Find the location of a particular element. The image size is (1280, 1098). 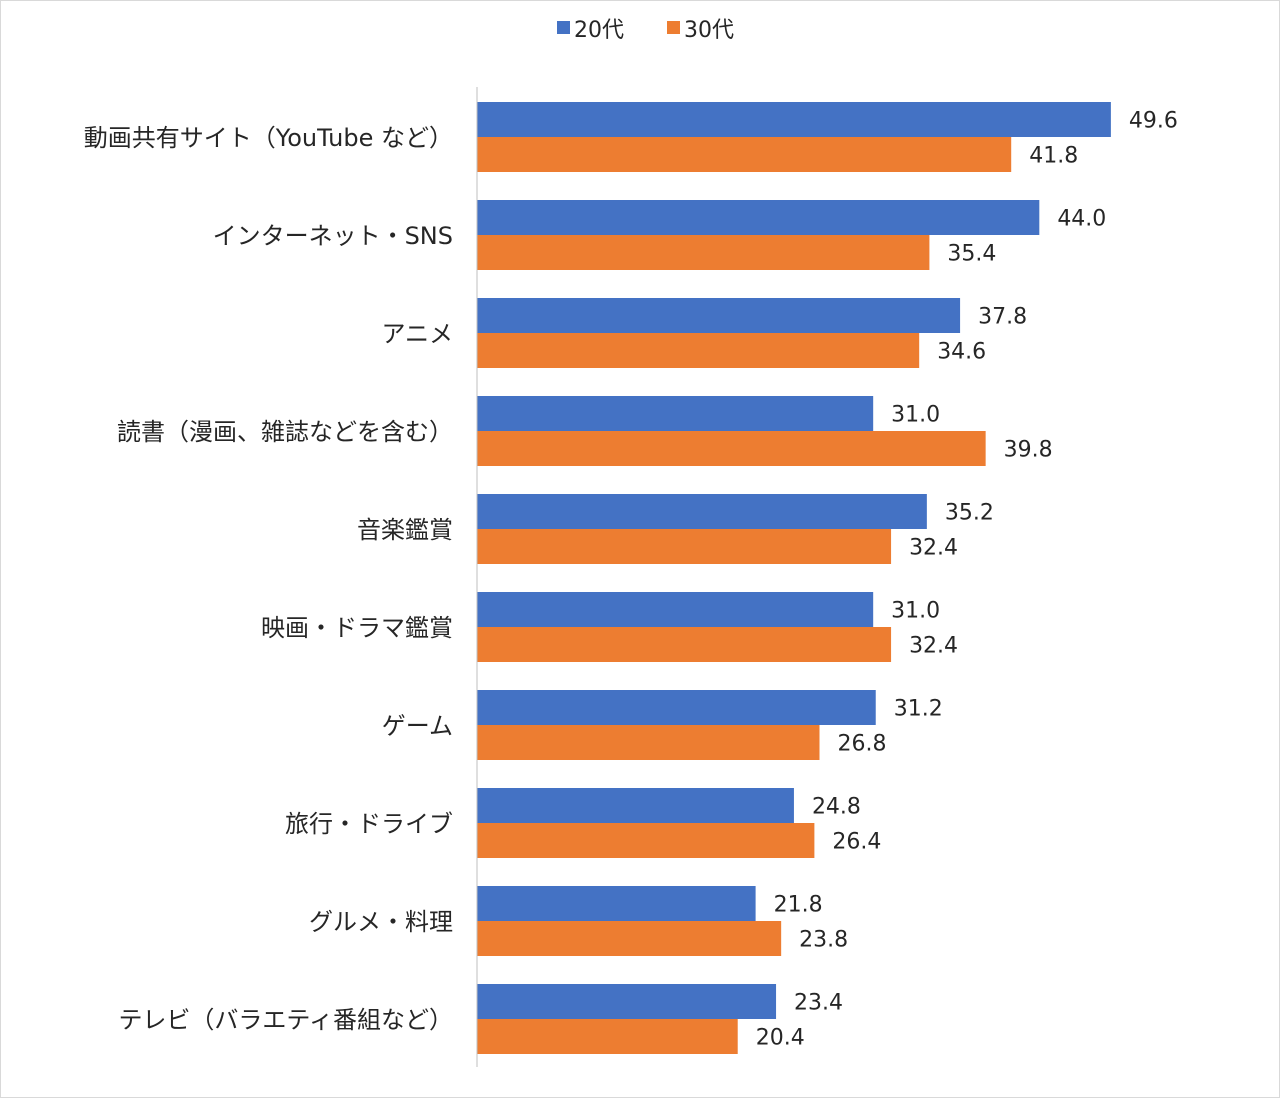

data-label-series-1-6: 31.0 is located at coordinates (915, 611).